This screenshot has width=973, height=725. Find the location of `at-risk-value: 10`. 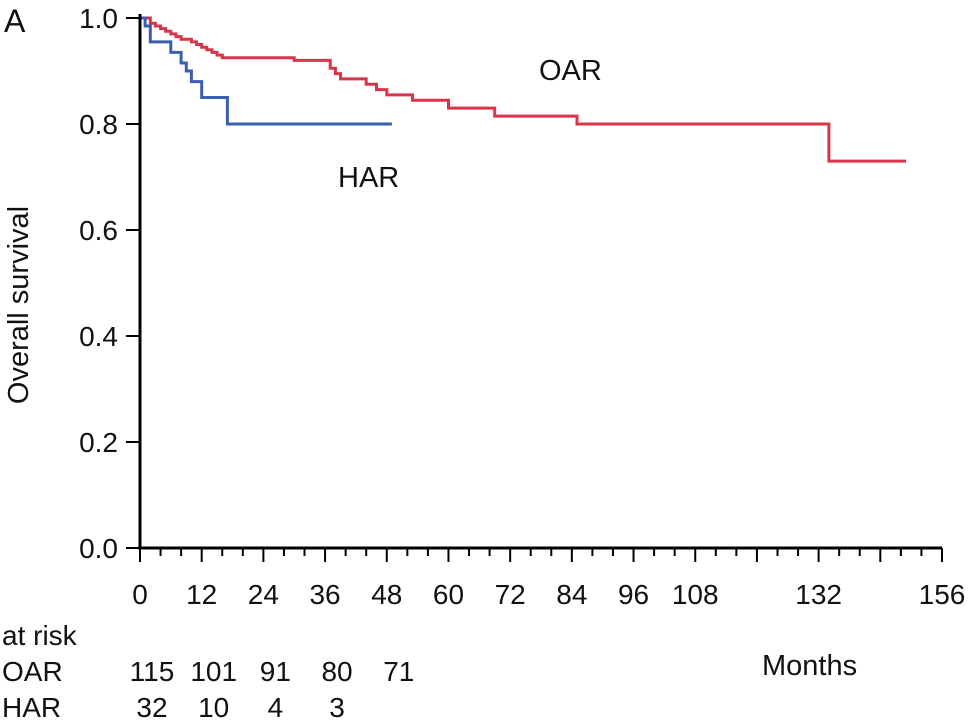

at-risk-value: 10 is located at coordinates (213, 707).